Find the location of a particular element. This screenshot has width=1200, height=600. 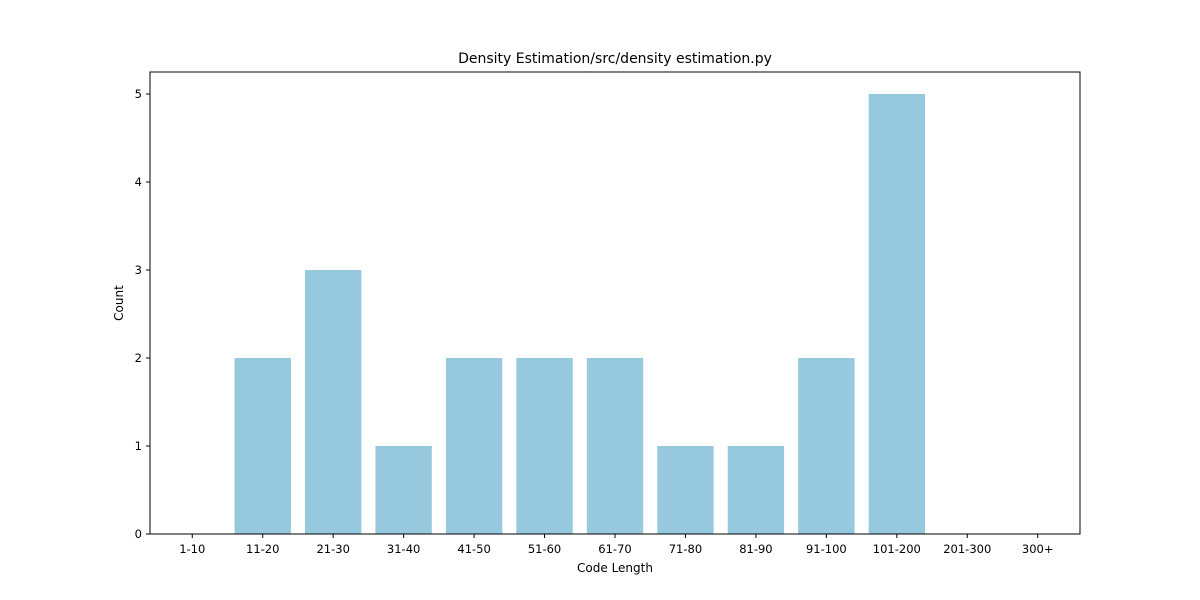

x-tick-label: 300+ is located at coordinates (1038, 549).